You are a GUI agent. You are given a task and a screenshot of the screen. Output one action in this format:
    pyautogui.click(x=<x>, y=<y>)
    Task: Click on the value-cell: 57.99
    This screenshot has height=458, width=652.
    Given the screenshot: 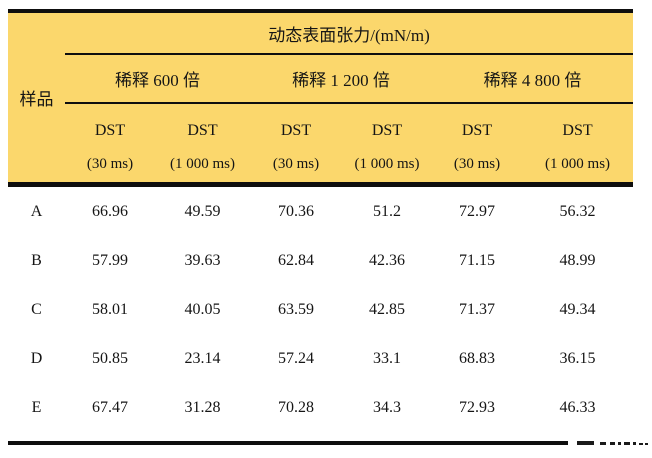 What is the action you would take?
    pyautogui.click(x=110, y=260)
    